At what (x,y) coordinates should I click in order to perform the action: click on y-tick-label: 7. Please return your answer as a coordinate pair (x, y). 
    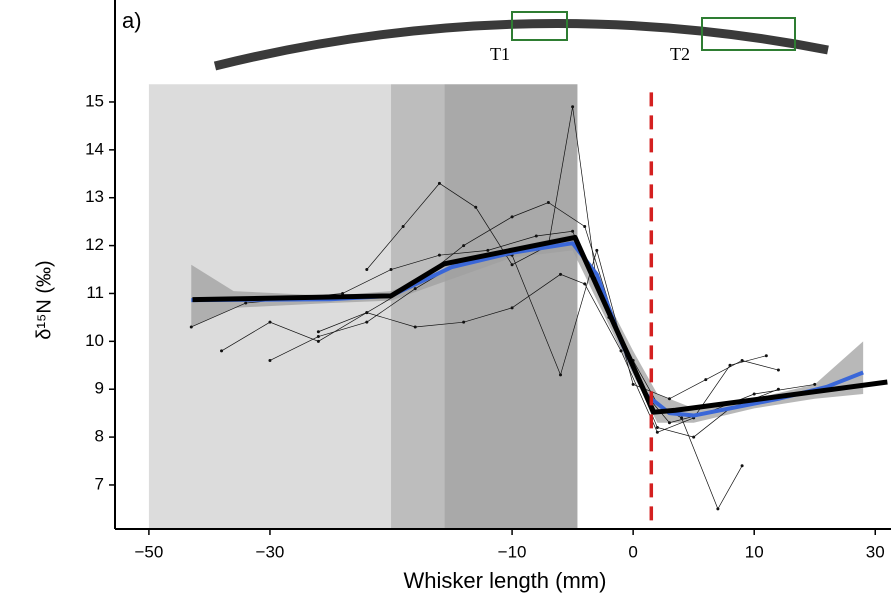
    Looking at the image, I should click on (99, 483).